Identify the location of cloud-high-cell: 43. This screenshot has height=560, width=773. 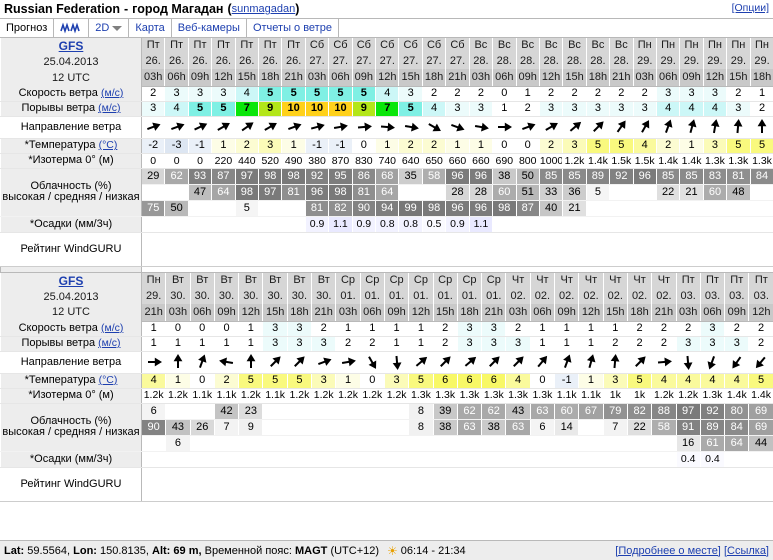
(518, 411).